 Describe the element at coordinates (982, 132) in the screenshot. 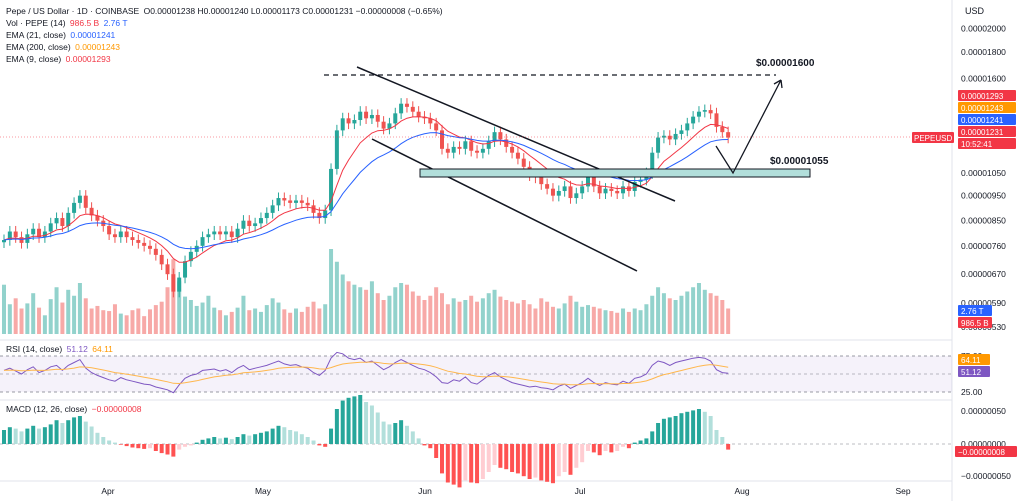

I see `price-tag-label: 0.00001231` at that location.